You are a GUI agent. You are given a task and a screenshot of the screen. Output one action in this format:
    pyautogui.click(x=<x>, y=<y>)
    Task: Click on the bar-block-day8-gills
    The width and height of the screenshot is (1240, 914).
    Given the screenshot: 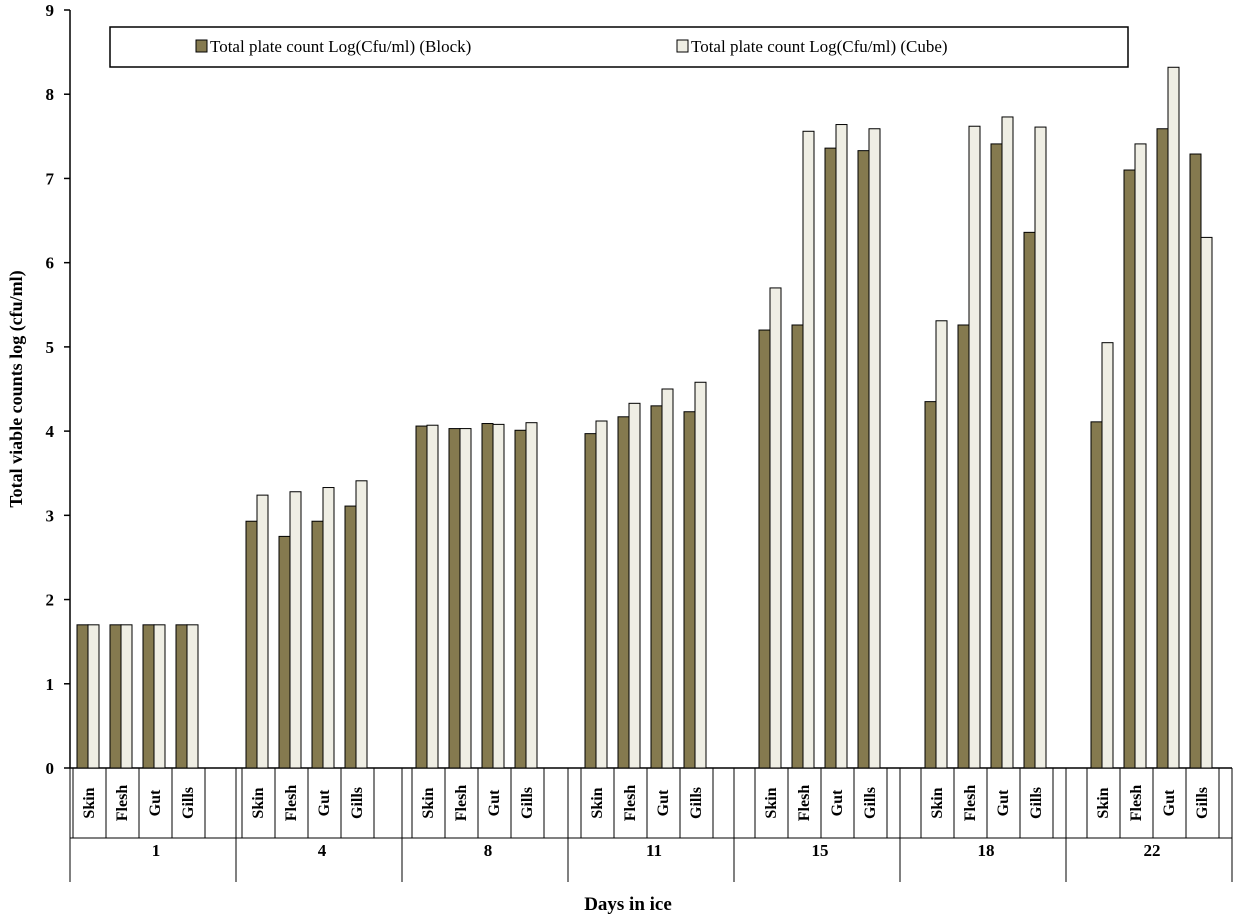 What is the action you would take?
    pyautogui.click(x=520, y=599)
    